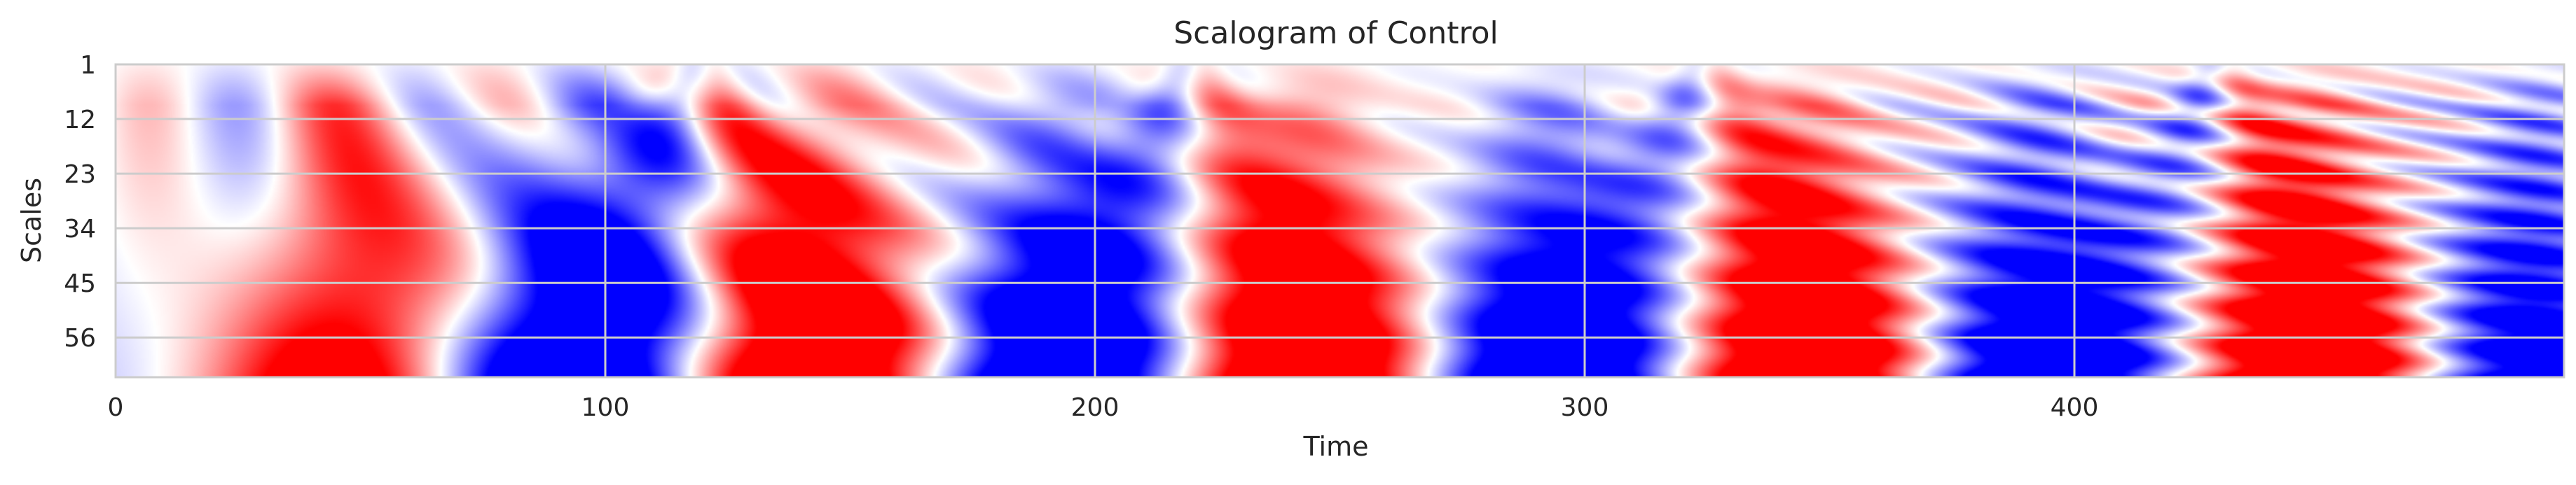  Describe the element at coordinates (1336, 446) in the screenshot. I see `x-axis-label: Time` at that location.